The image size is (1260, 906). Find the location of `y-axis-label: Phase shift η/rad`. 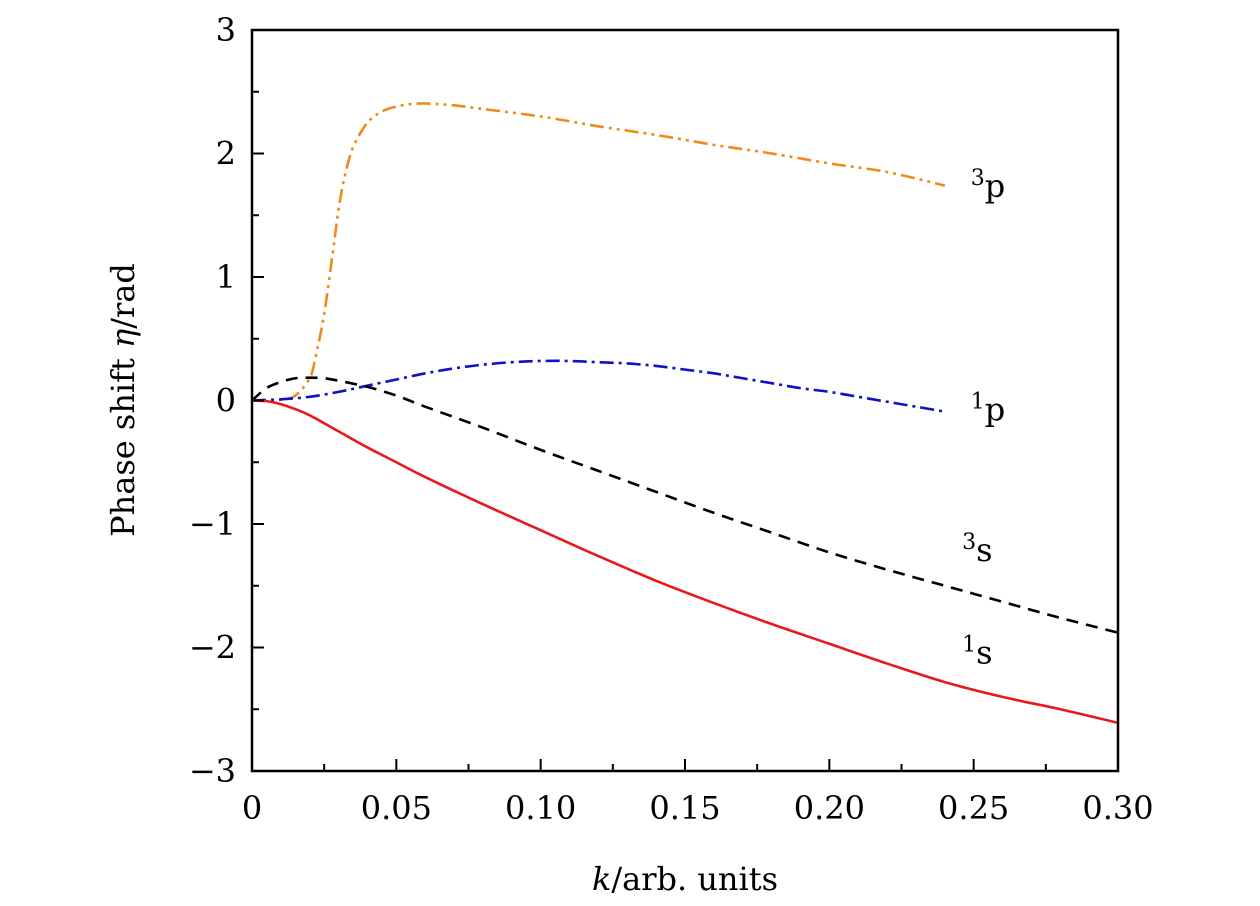

y-axis-label: Phase shift η/rad is located at coordinates (123, 400).